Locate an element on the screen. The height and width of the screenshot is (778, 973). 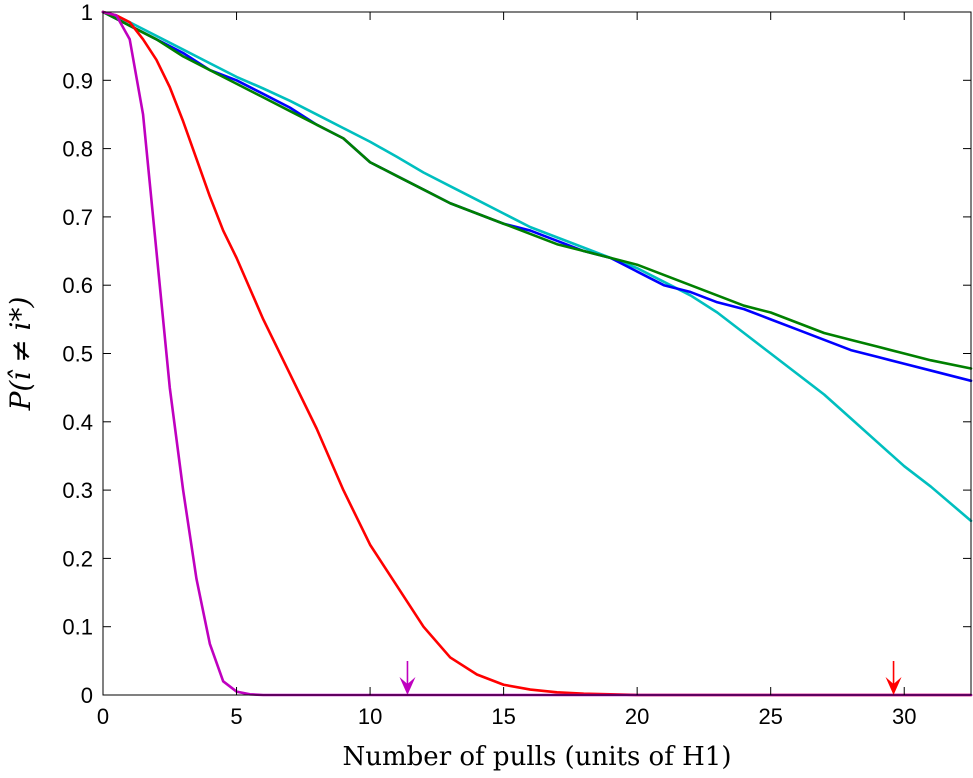
y-tick-label-7: 0.7 is located at coordinates (77, 217).